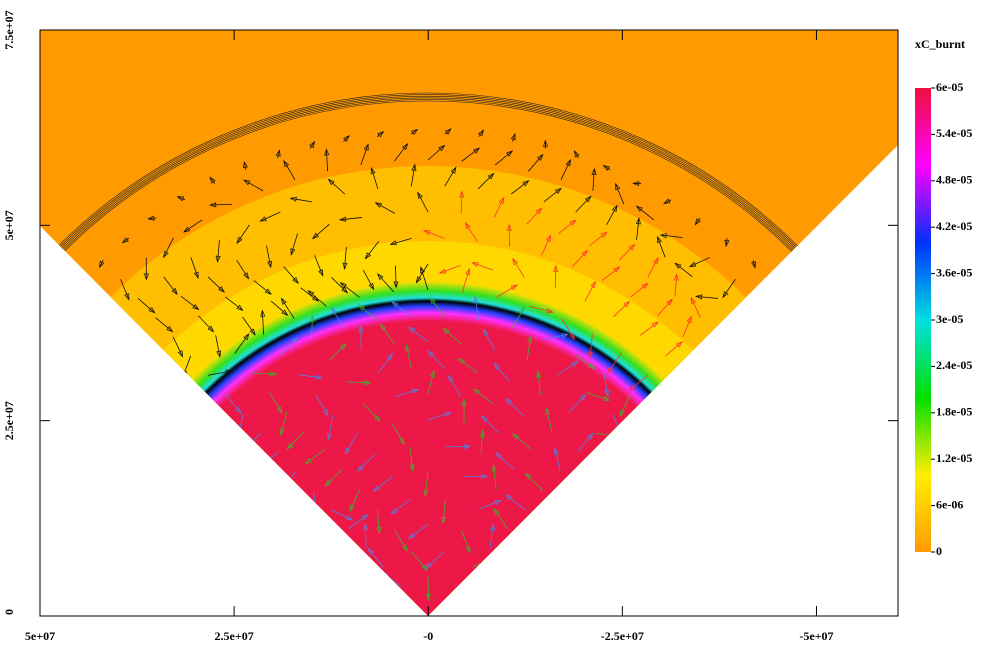  Describe the element at coordinates (9, 420) in the screenshot. I see `y-tick-label: 2.5e+07` at that location.